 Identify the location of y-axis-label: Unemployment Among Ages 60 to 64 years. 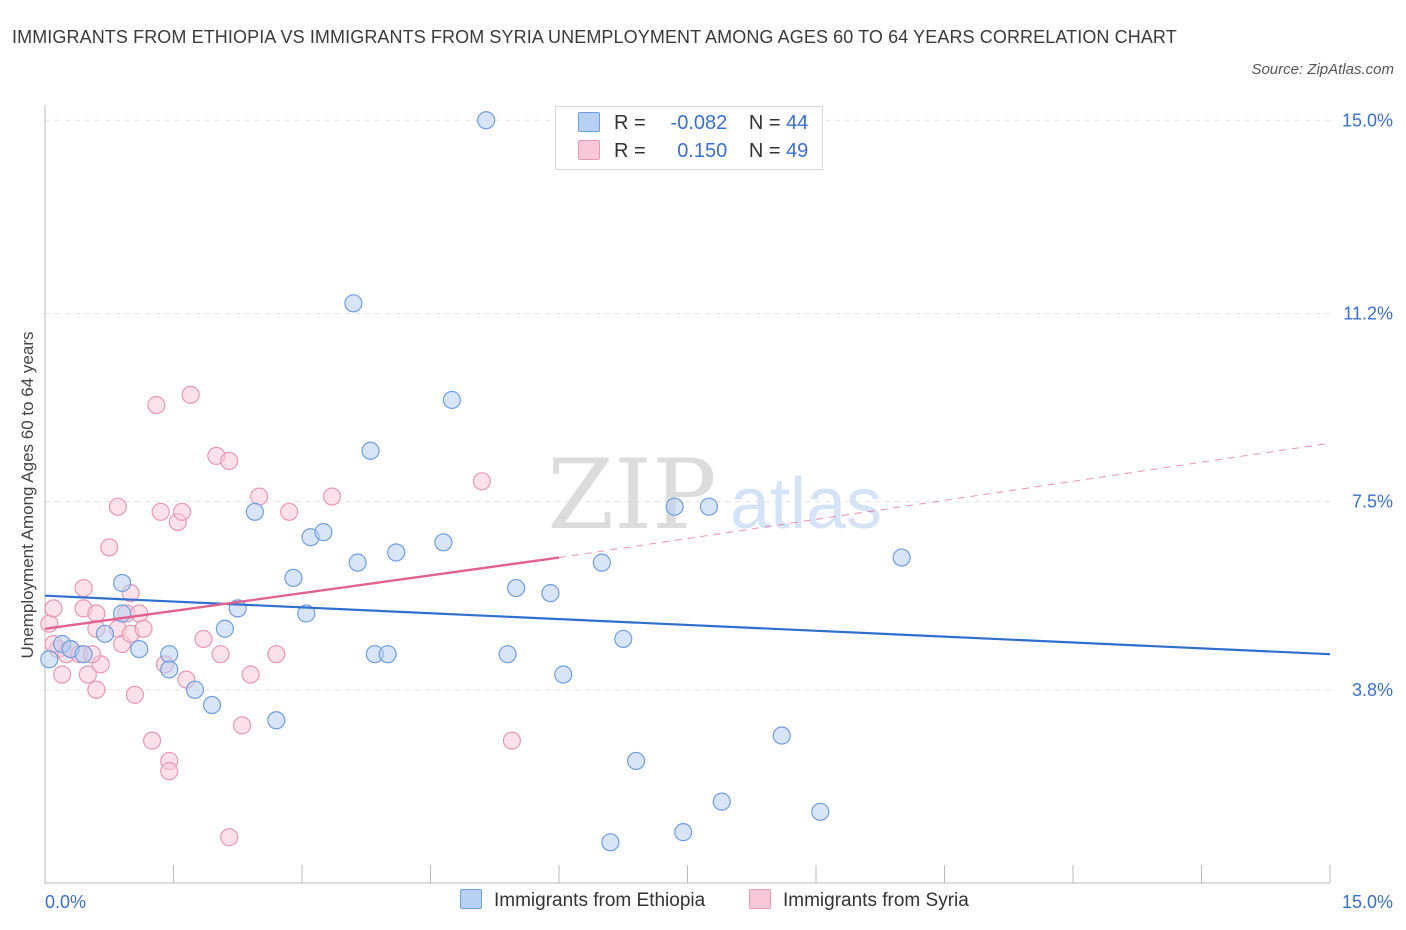
(27, 495).